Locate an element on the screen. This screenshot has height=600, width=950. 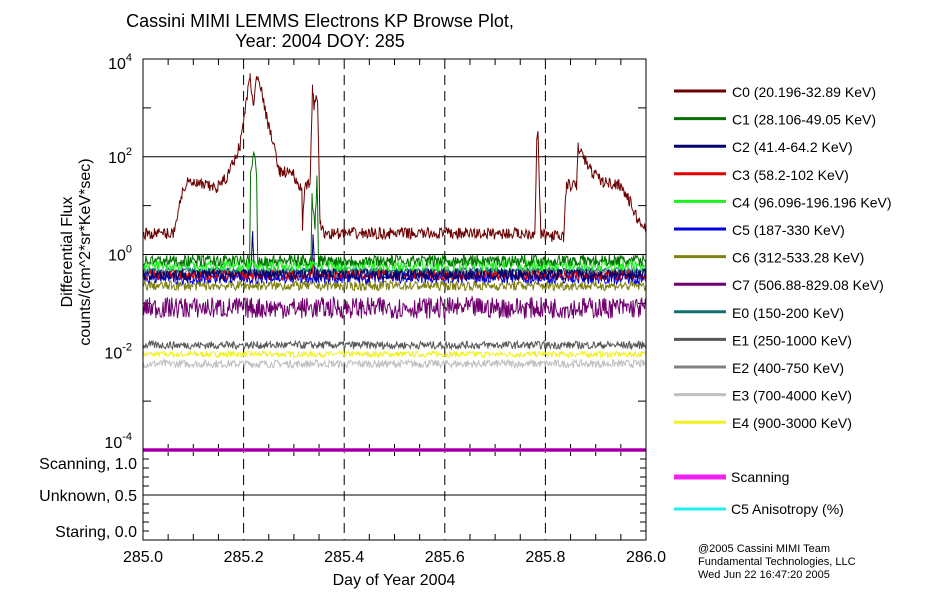
legend-label: C5 Anisotropy (%) is located at coordinates (787, 509).